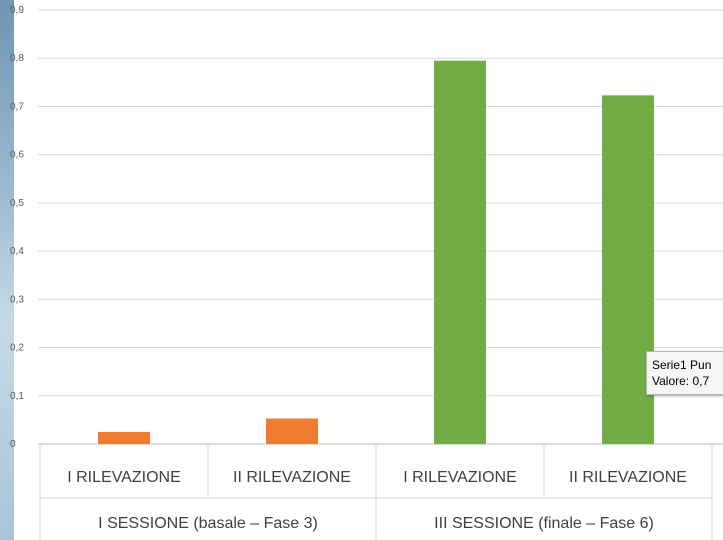 Image resolution: width=723 pixels, height=540 pixels. Describe the element at coordinates (681, 381) in the screenshot. I see `tooltip-value-line: Valore: 0,7` at that location.